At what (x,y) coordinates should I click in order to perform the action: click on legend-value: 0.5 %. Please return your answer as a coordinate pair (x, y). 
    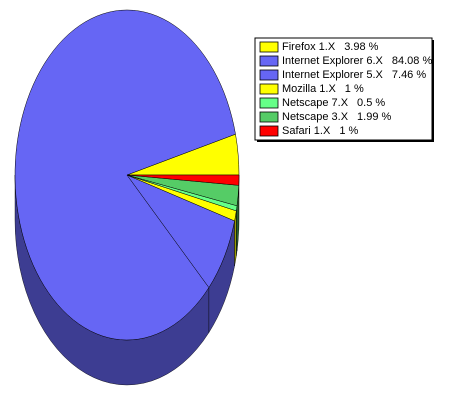
    Looking at the image, I should click on (371, 103).